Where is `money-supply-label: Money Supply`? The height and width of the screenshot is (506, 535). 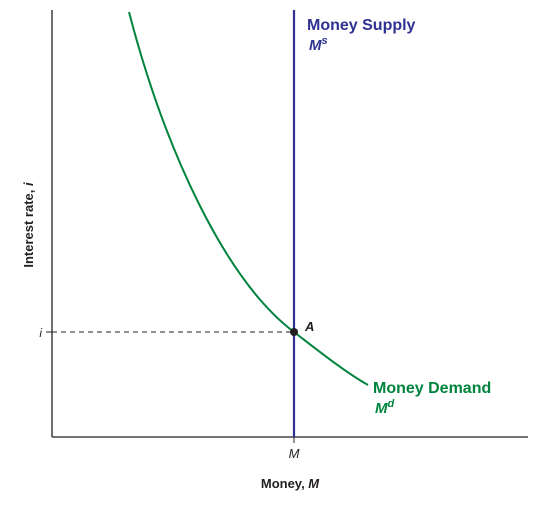 money-supply-label: Money Supply is located at coordinates (361, 25).